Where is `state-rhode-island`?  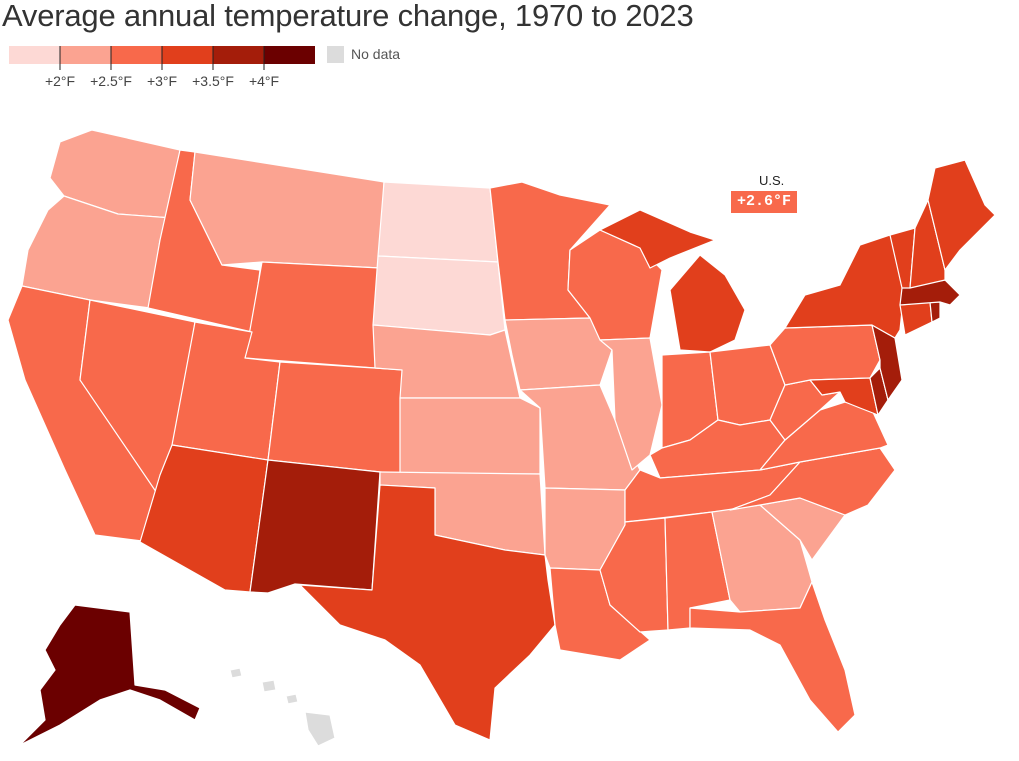
state-rhode-island is located at coordinates (935, 312).